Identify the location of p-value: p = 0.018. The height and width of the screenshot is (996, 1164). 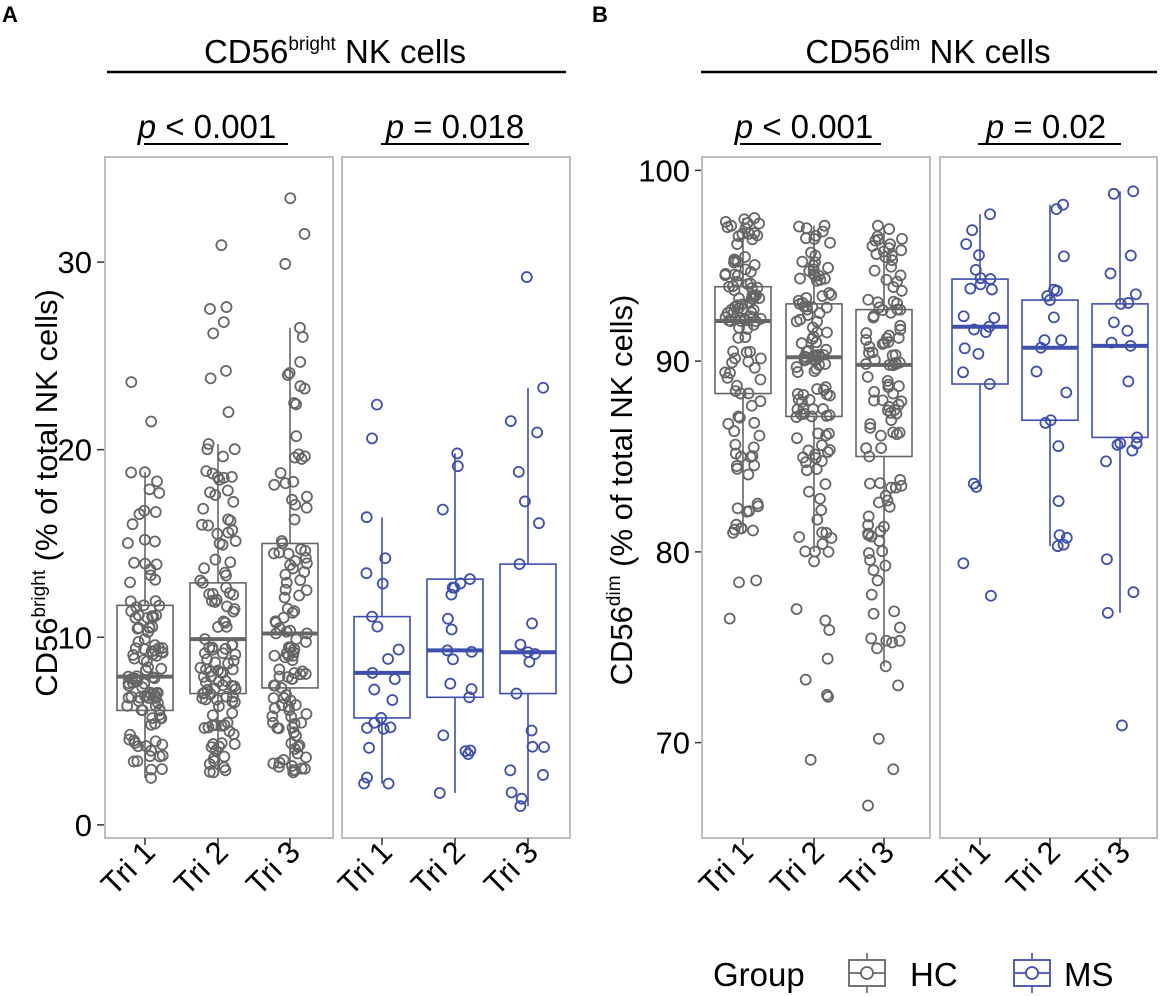
(455, 126).